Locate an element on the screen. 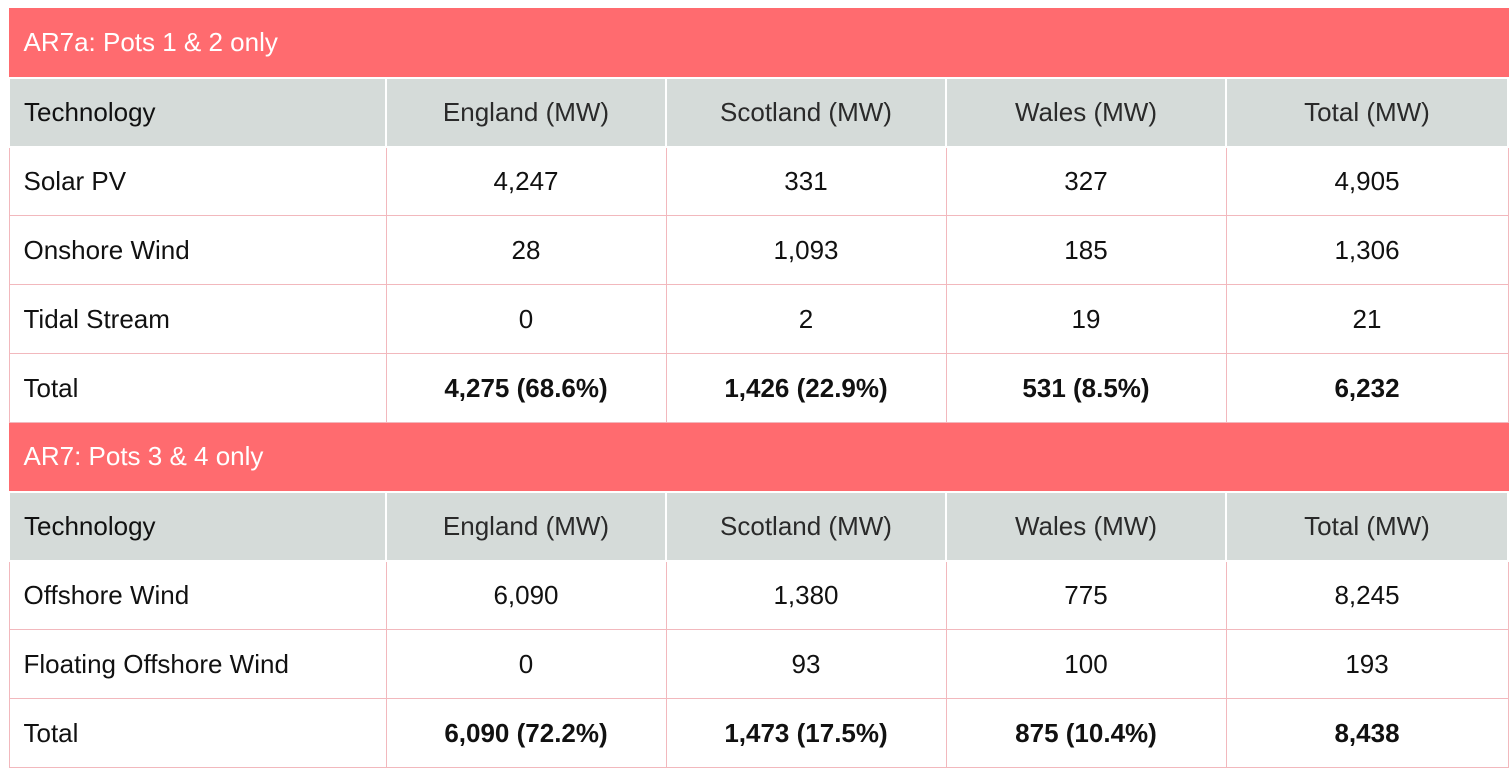 The height and width of the screenshot is (775, 1510). wales-cell: 185 is located at coordinates (1086, 250).